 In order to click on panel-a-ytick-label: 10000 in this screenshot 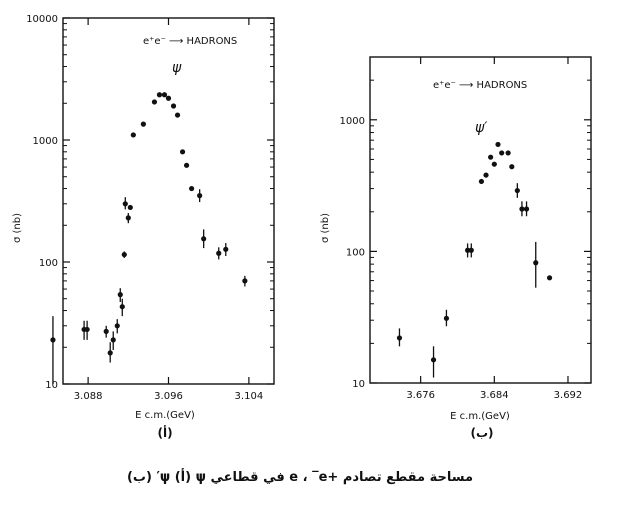, I will do `click(42, 19)`.